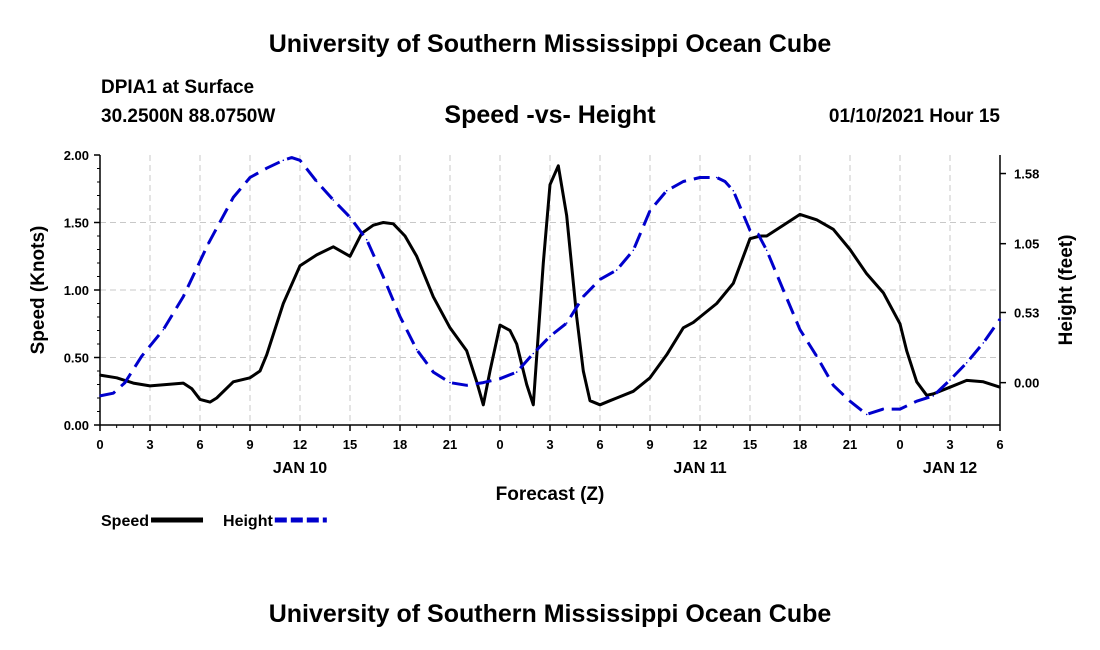 The image size is (1100, 650). Describe the element at coordinates (178, 87) in the screenshot. I see `station-label: DPIA1 at Surface` at that location.